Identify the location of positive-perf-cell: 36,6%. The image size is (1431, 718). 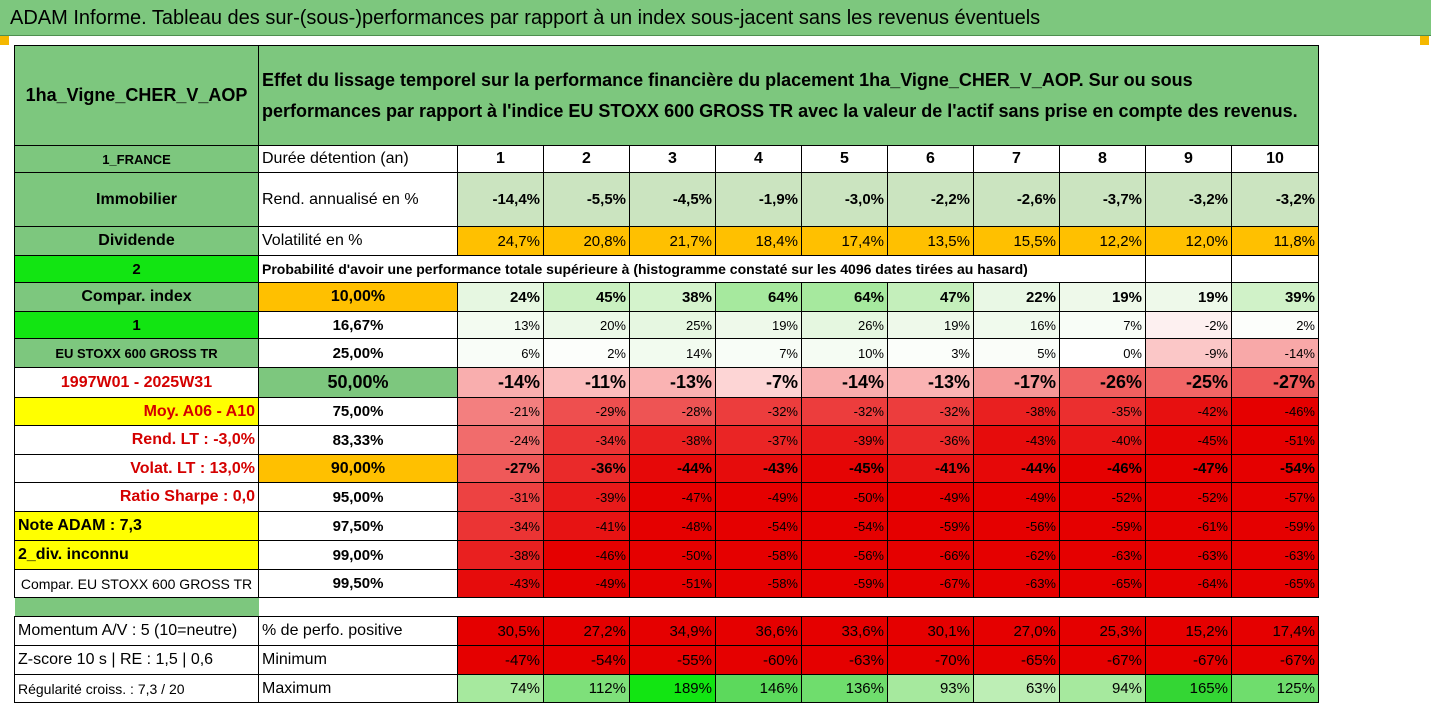
(758, 631).